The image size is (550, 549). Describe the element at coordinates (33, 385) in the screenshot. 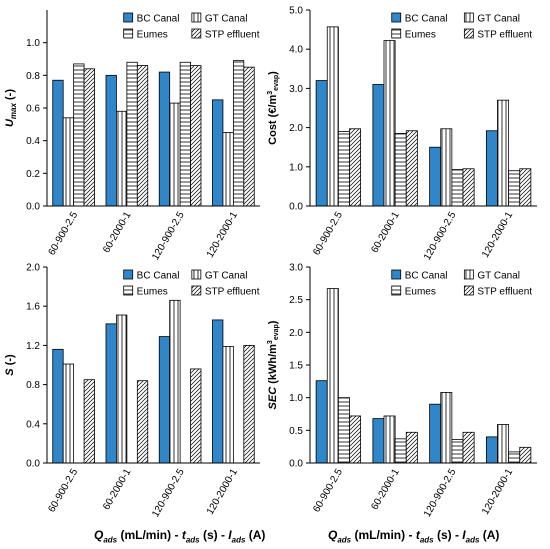

I see `y-tick-label: 0.8` at that location.